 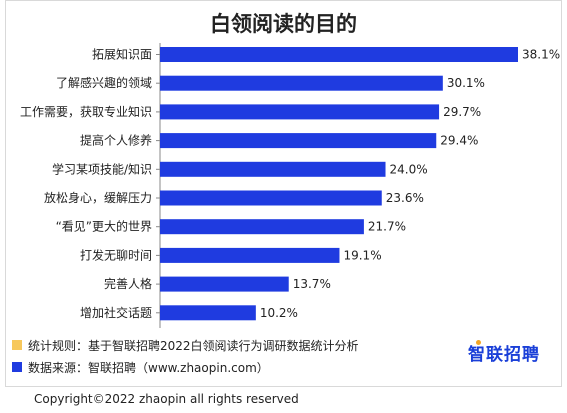 I want to click on value-label: 29.7%, so click(x=462, y=112).